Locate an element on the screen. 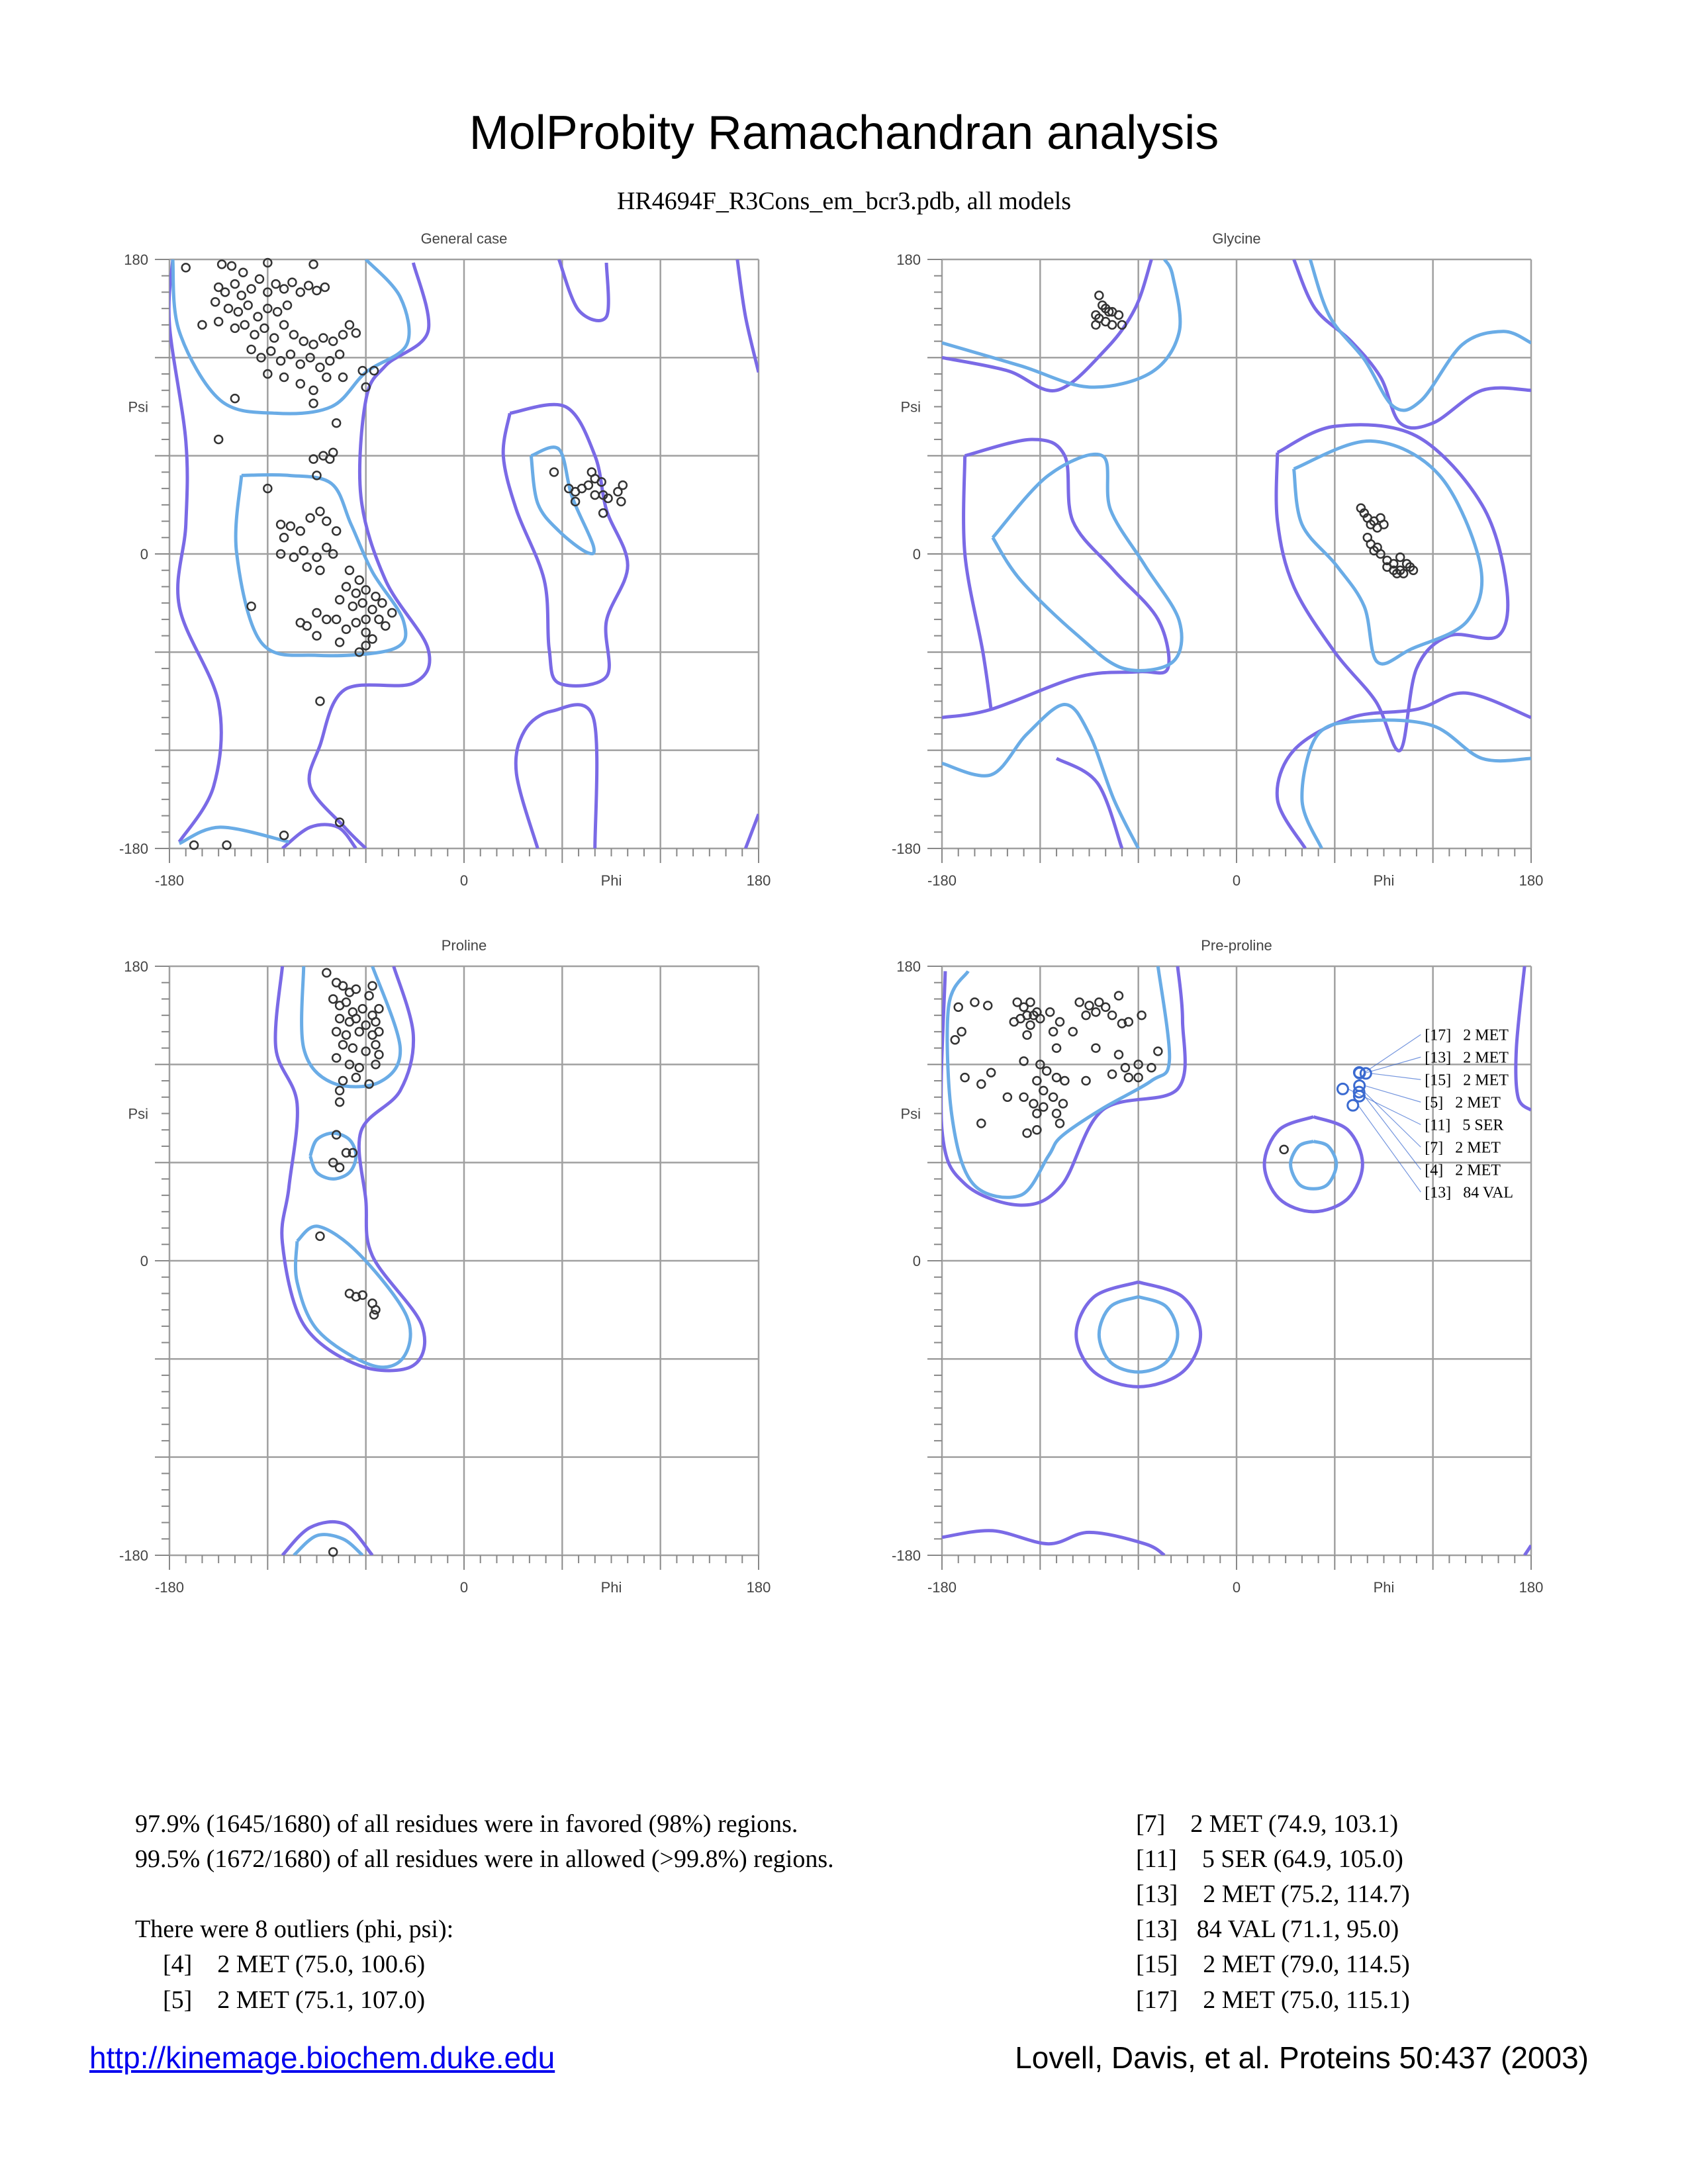 This screenshot has width=1688, height=2184. outlier-item: [4] 2 MET (75.0, 100.6) is located at coordinates (294, 1964).